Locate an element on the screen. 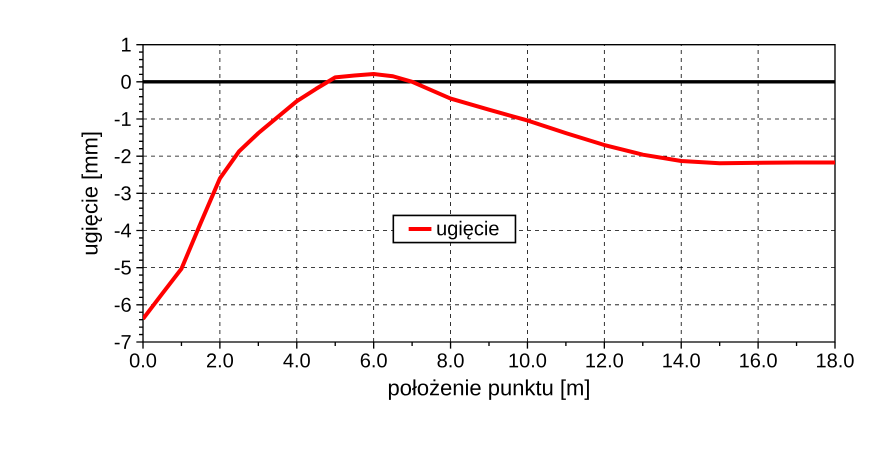 This screenshot has width=890, height=456. x-tick-label: 8.0 is located at coordinates (451, 360).